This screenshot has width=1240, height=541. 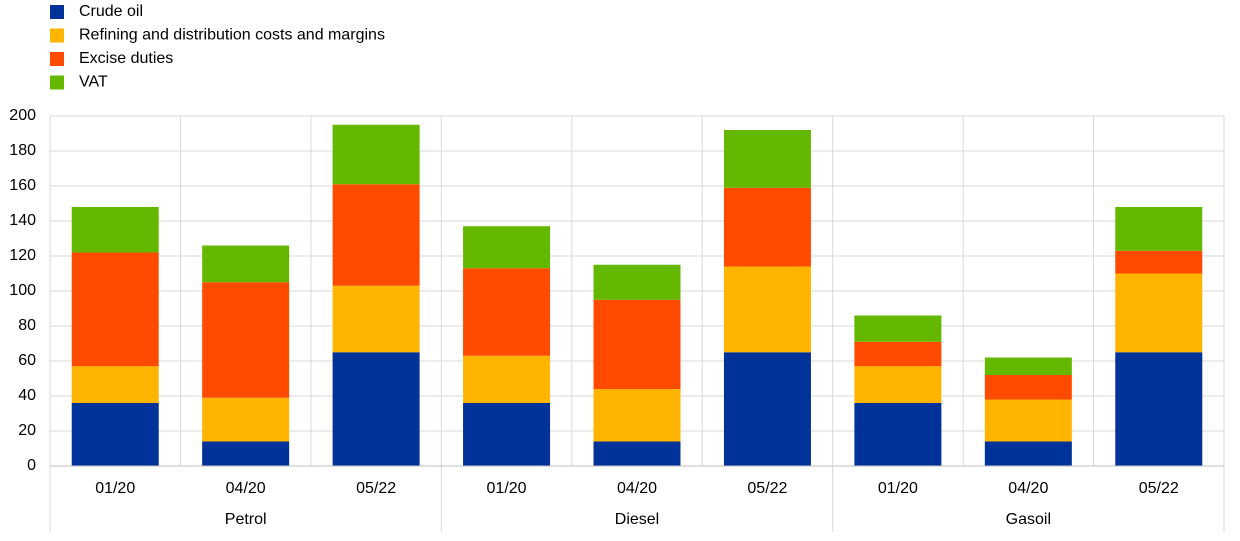 I want to click on legend-label: VAT, so click(x=93, y=82).